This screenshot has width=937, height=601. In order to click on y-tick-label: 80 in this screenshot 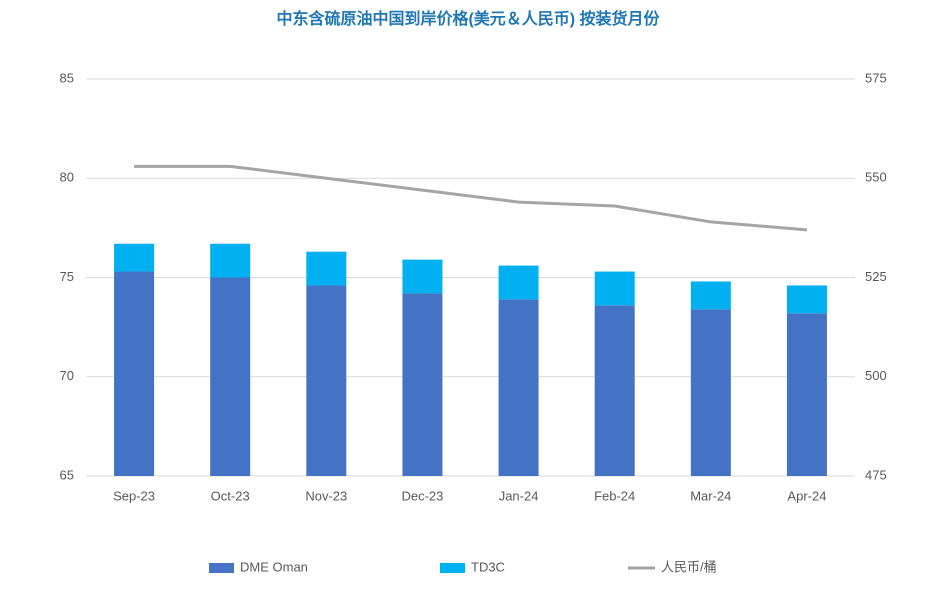, I will do `click(67, 177)`.